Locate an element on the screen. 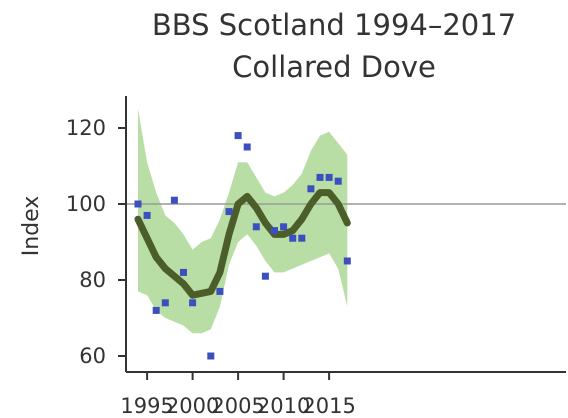 Image resolution: width=568 pixels, height=418 pixels. x-tick-label: 1995 is located at coordinates (146, 406).